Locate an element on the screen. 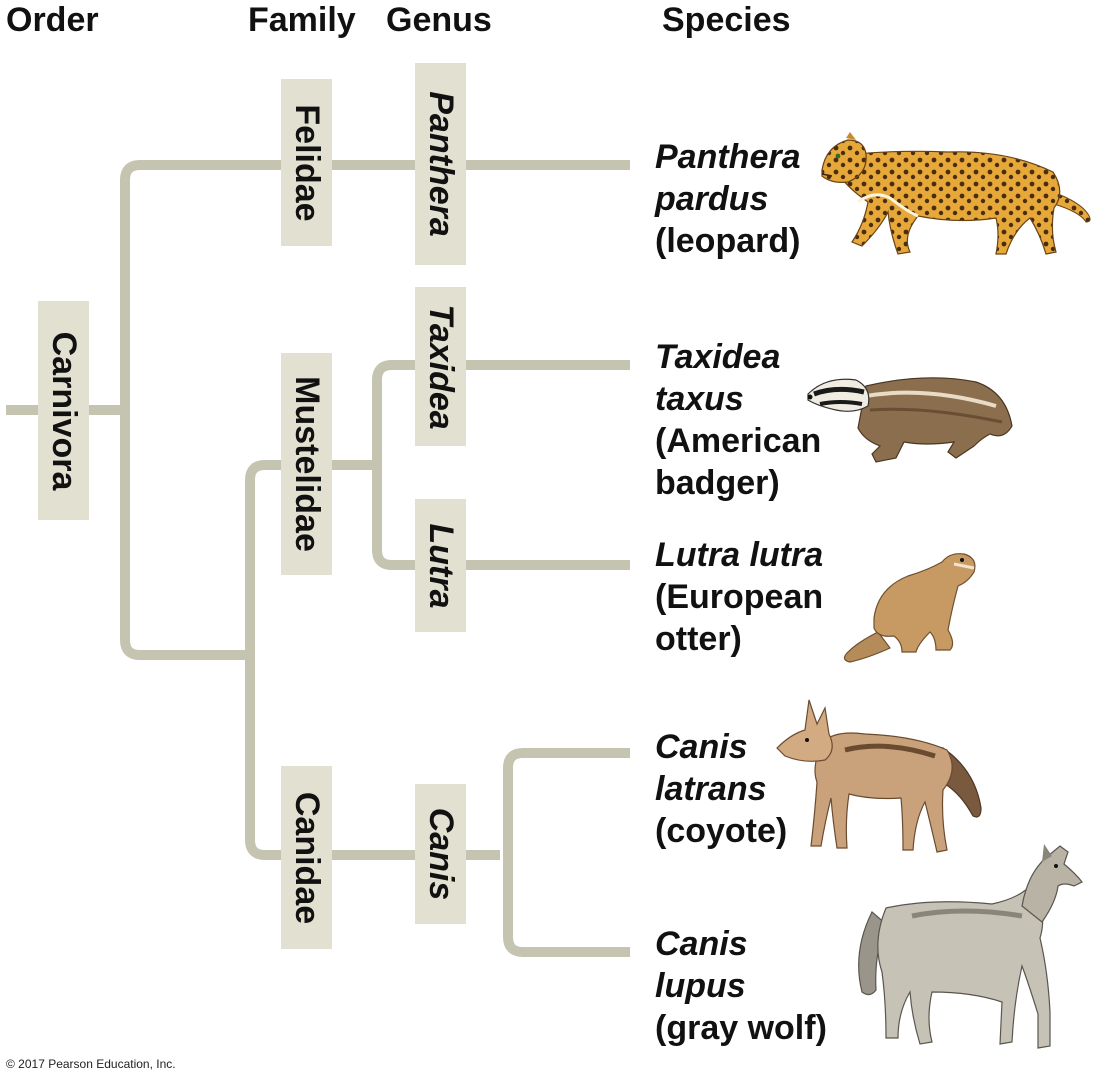 This screenshot has width=1102, height=1080. header-family: Family is located at coordinates (302, 20).